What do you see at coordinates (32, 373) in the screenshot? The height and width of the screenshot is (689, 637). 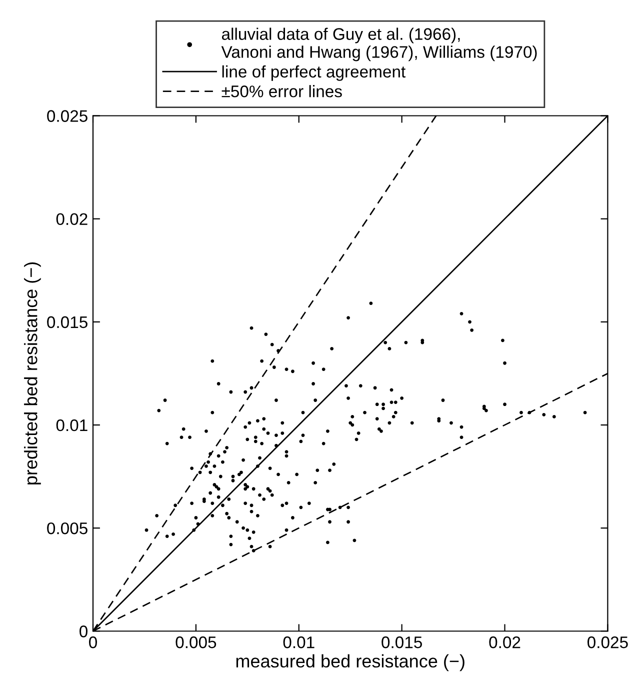 I see `y-axis-title: predicted bed resistance (−)` at bounding box center [32, 373].